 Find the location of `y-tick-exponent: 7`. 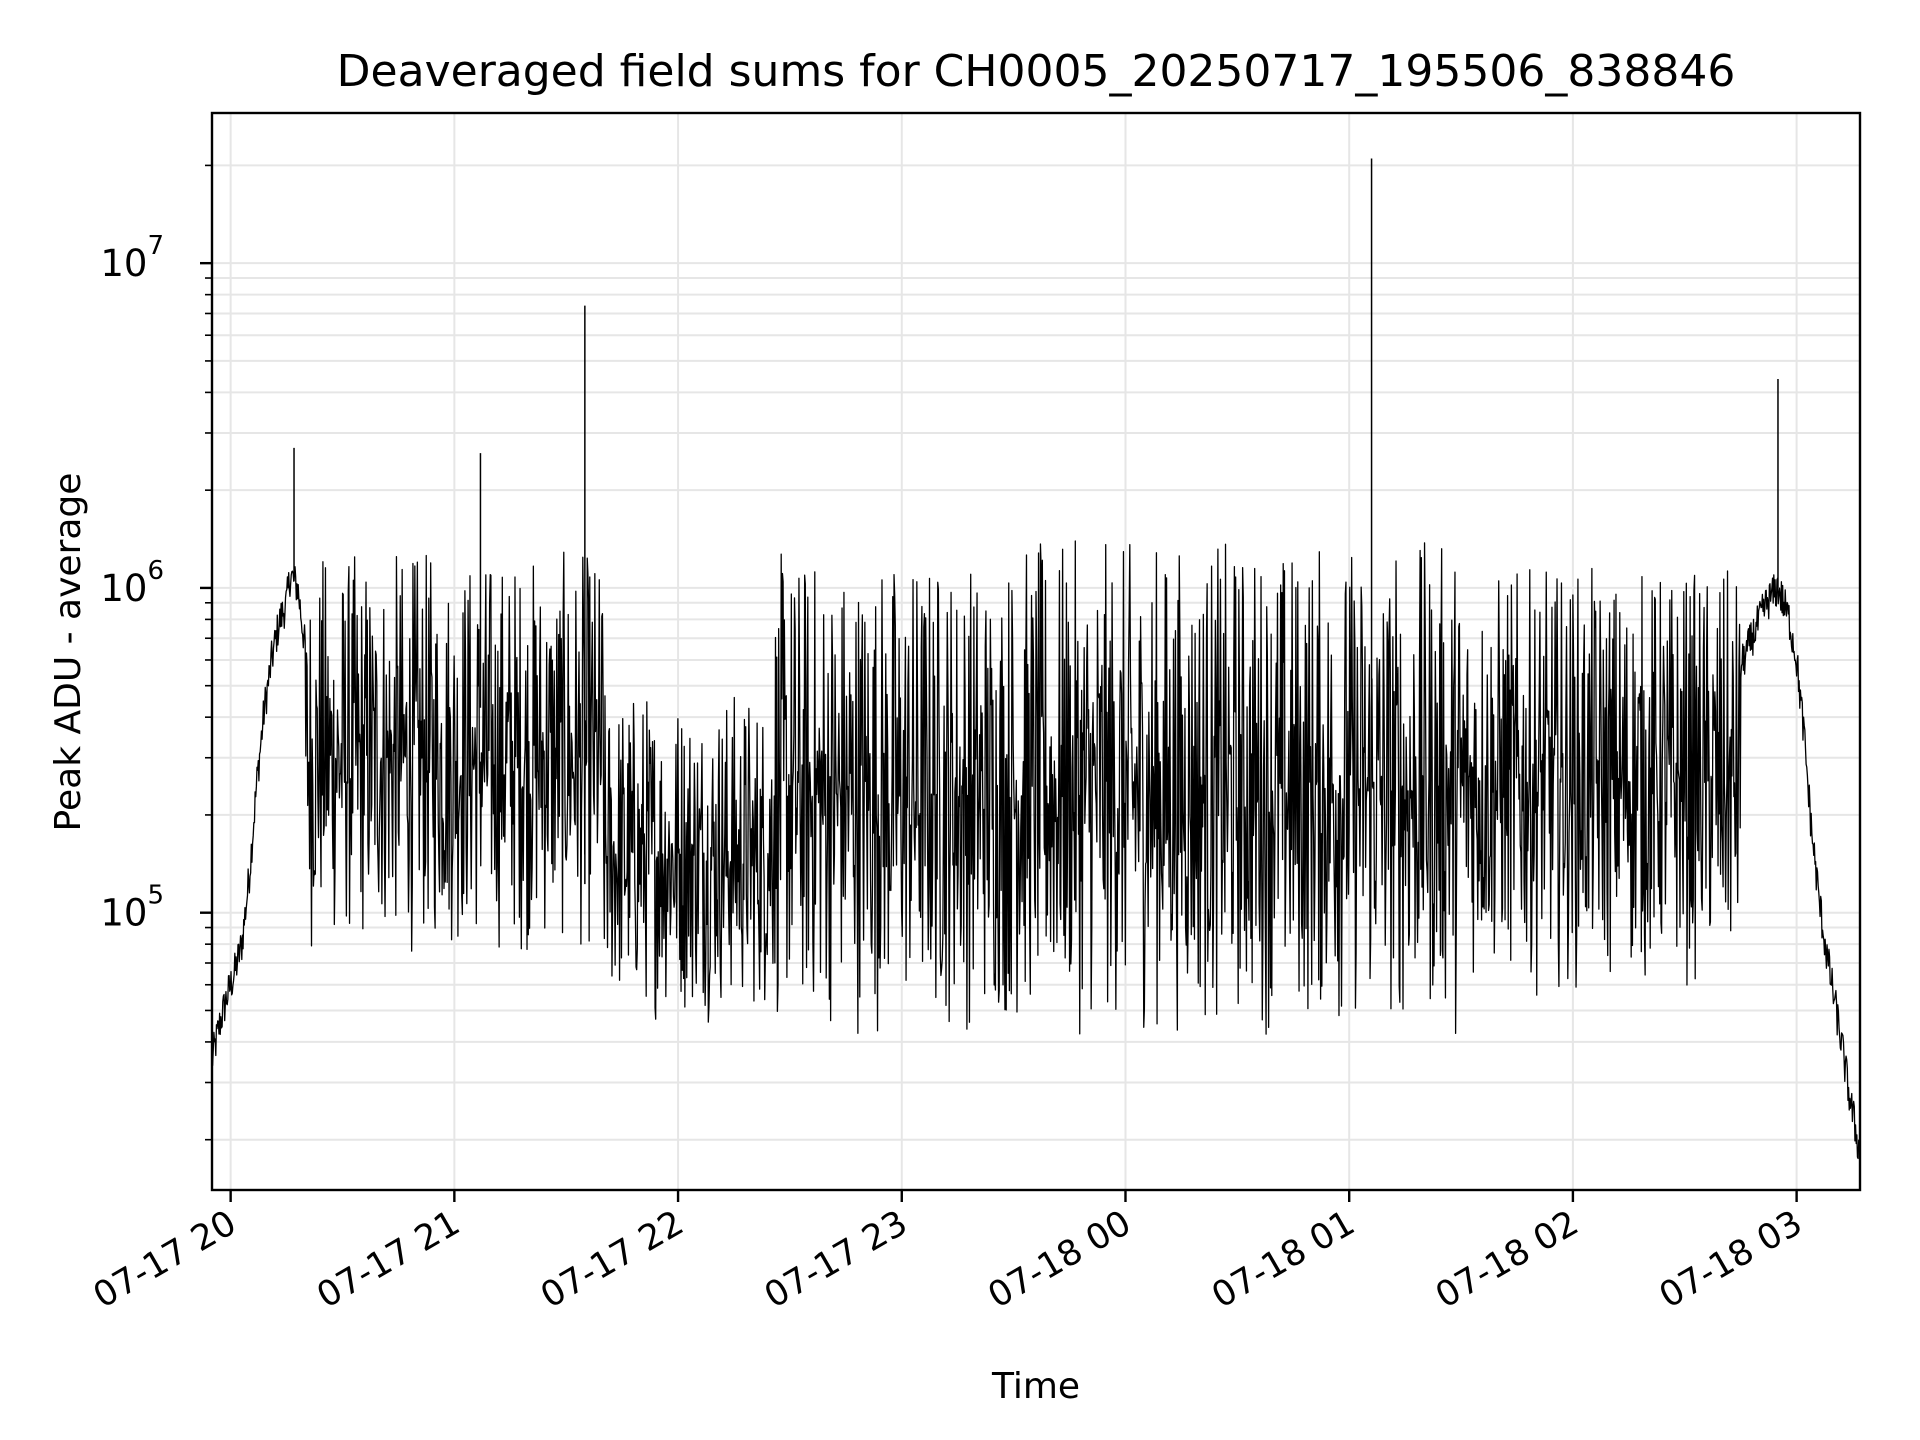

y-tick-exponent: 7 is located at coordinates (155, 246).